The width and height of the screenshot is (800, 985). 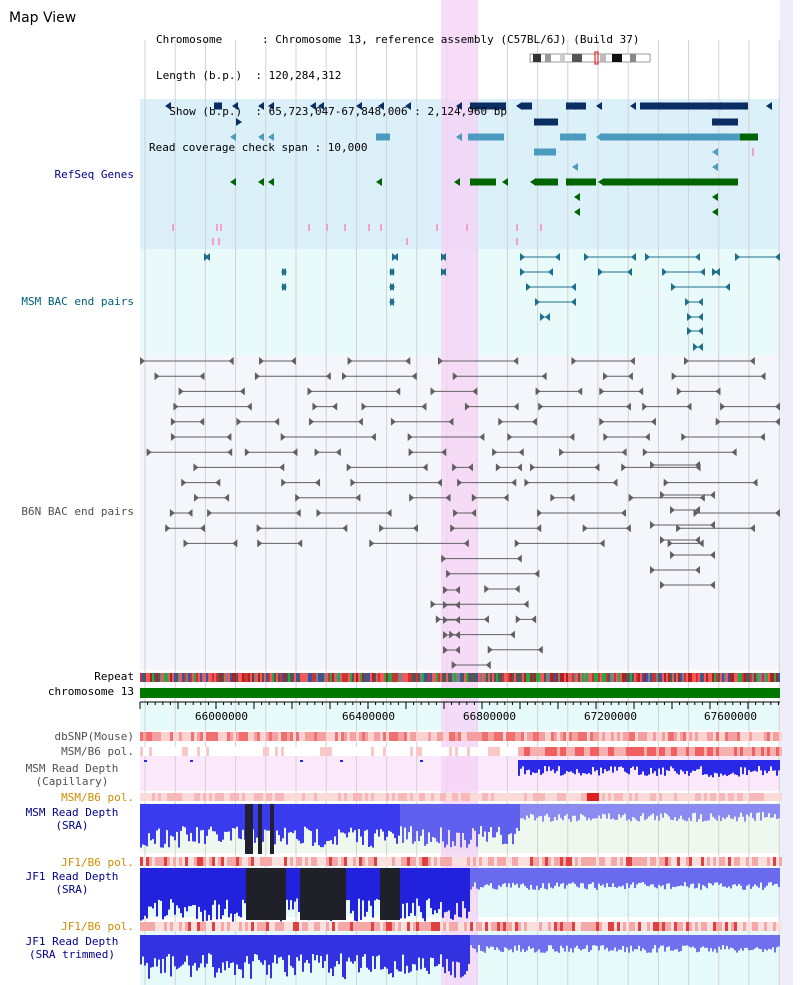 What do you see at coordinates (97, 926) in the screenshot?
I see `jf1-b6-pol-trim-label: JF1/B6 pol.` at bounding box center [97, 926].